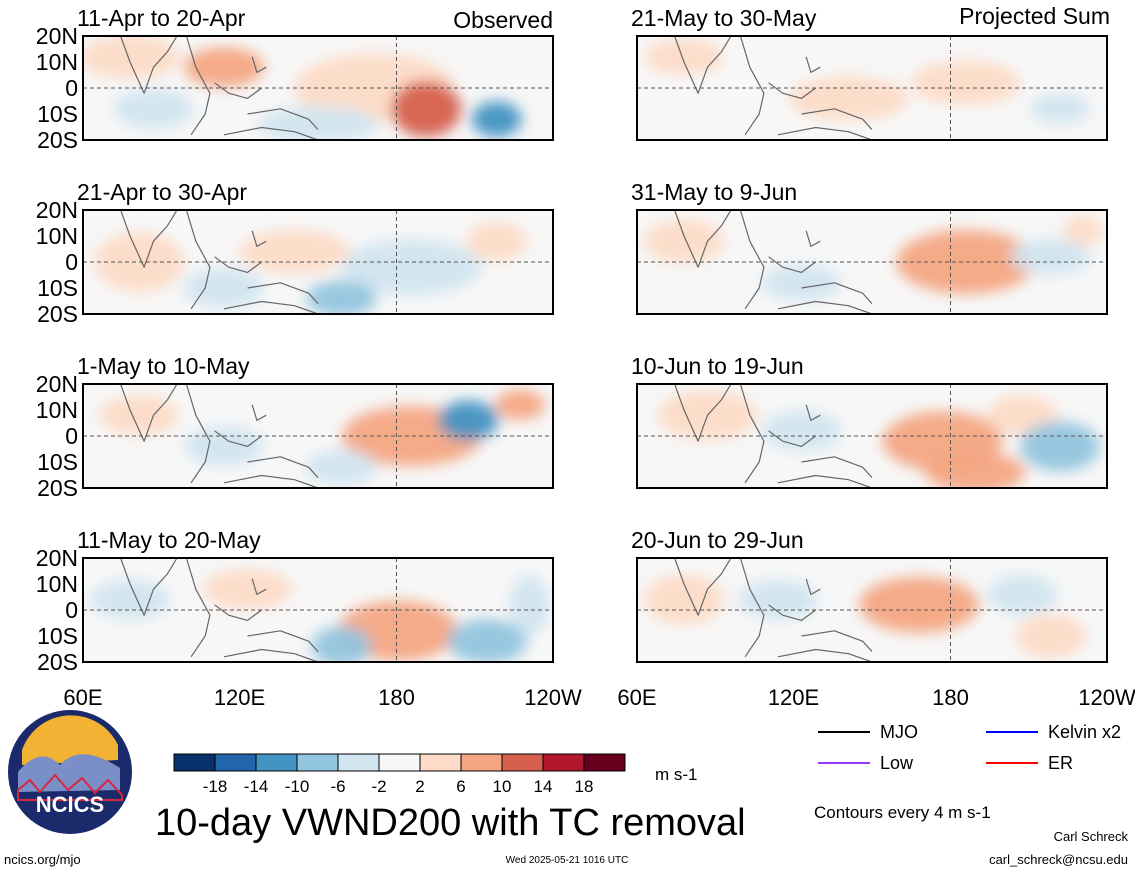 The width and height of the screenshot is (1135, 872). Describe the element at coordinates (162, 192) in the screenshot. I see `panel-title: 21-Apr to 30-Apr` at that location.